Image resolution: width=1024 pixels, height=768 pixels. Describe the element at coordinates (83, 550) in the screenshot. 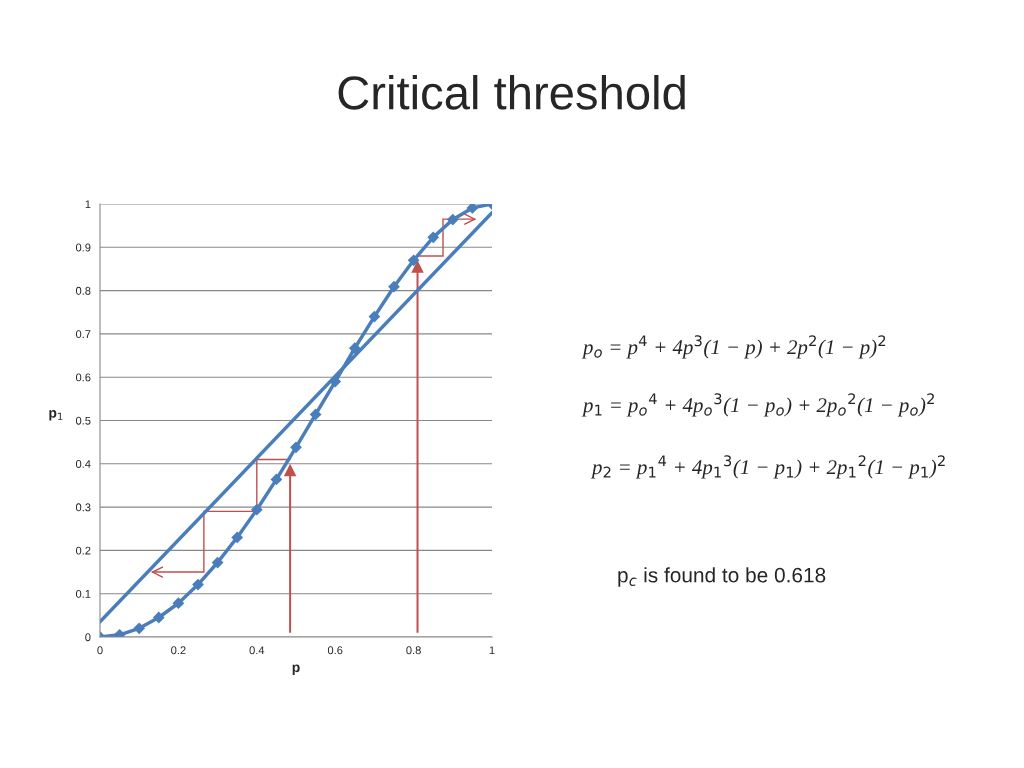

I see `y-tick-label: 0.2` at that location.